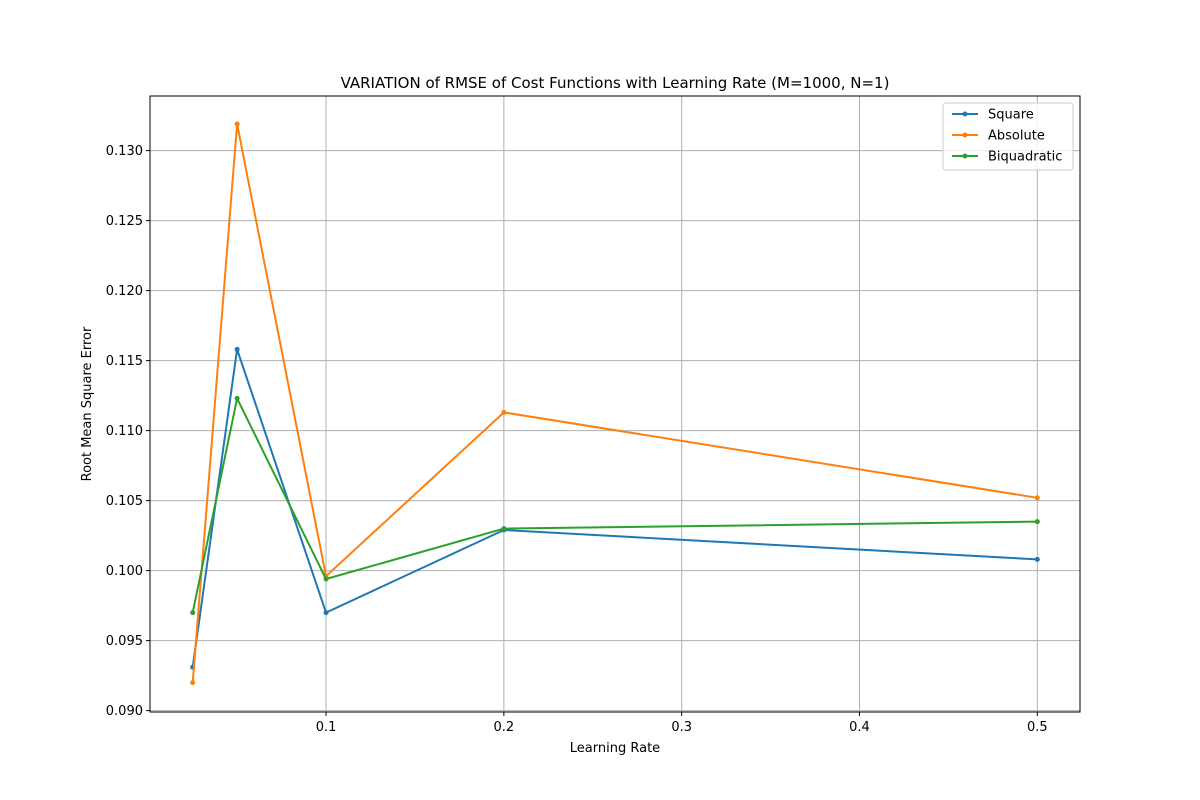 The width and height of the screenshot is (1200, 800). Describe the element at coordinates (1011, 115) in the screenshot. I see `legend-label-square: Square` at that location.